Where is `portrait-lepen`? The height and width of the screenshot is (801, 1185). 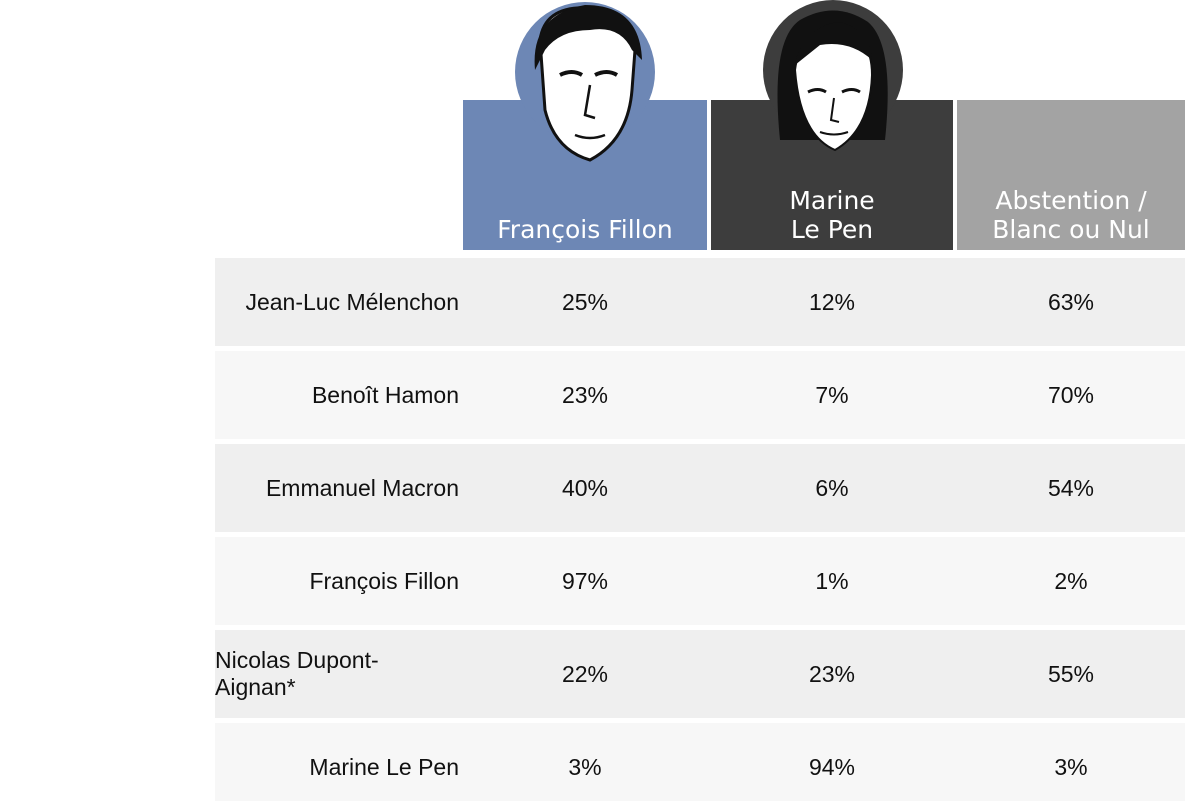 portrait-lepen is located at coordinates (833, 76).